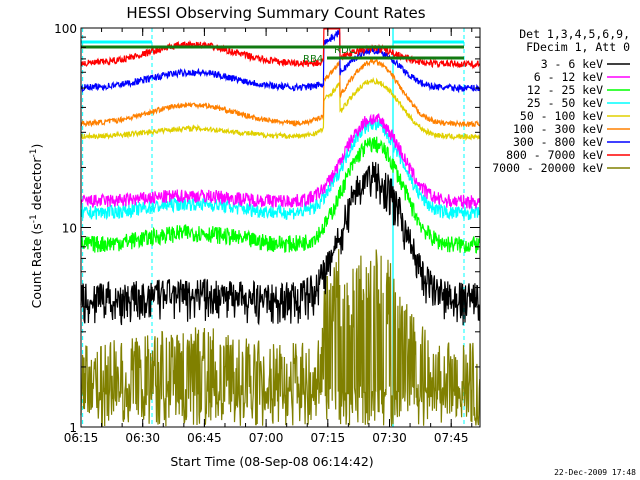 Image resolution: width=640 pixels, height=480 pixels. What do you see at coordinates (142, 438) in the screenshot?
I see `x-tick-label-1: 06:30` at bounding box center [142, 438].